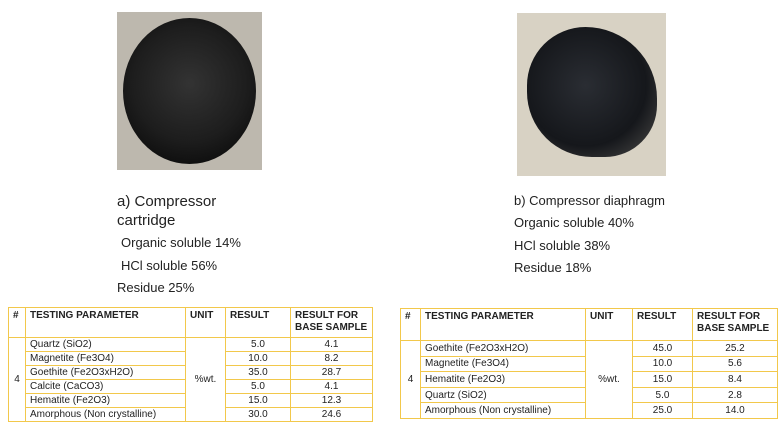 The image size is (780, 429). Describe the element at coordinates (181, 242) in the screenshot. I see `text-line: Organic soluble 14%` at that location.